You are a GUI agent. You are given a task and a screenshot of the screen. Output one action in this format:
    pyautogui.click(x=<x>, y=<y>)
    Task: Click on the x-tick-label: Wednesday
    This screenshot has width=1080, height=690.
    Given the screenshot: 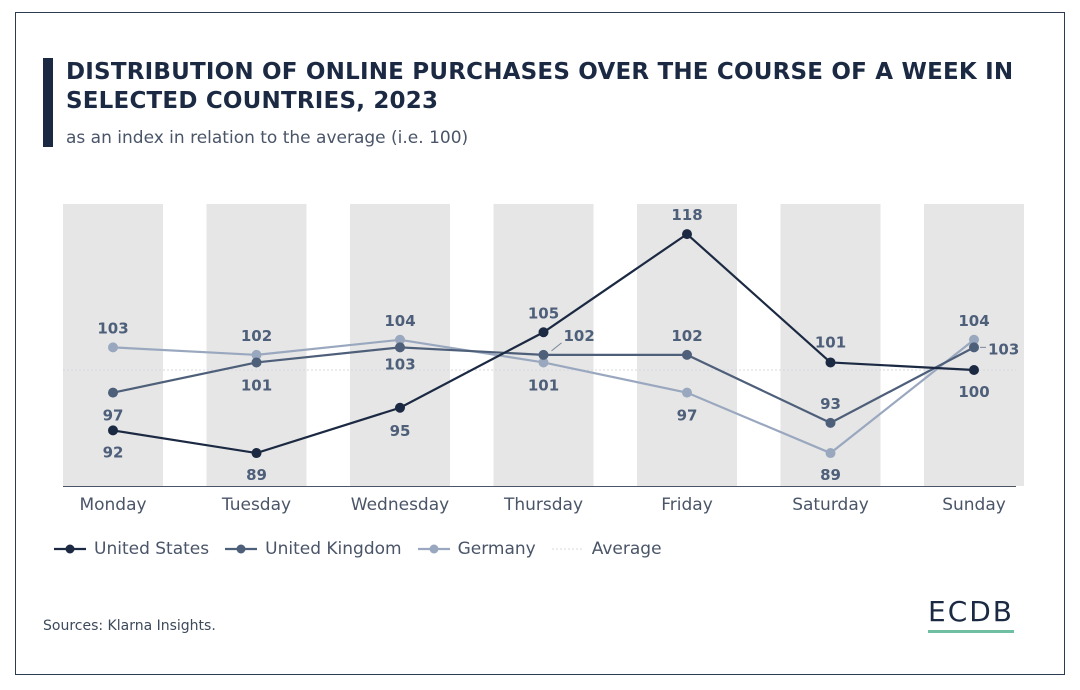 What is the action you would take?
    pyautogui.click(x=400, y=505)
    